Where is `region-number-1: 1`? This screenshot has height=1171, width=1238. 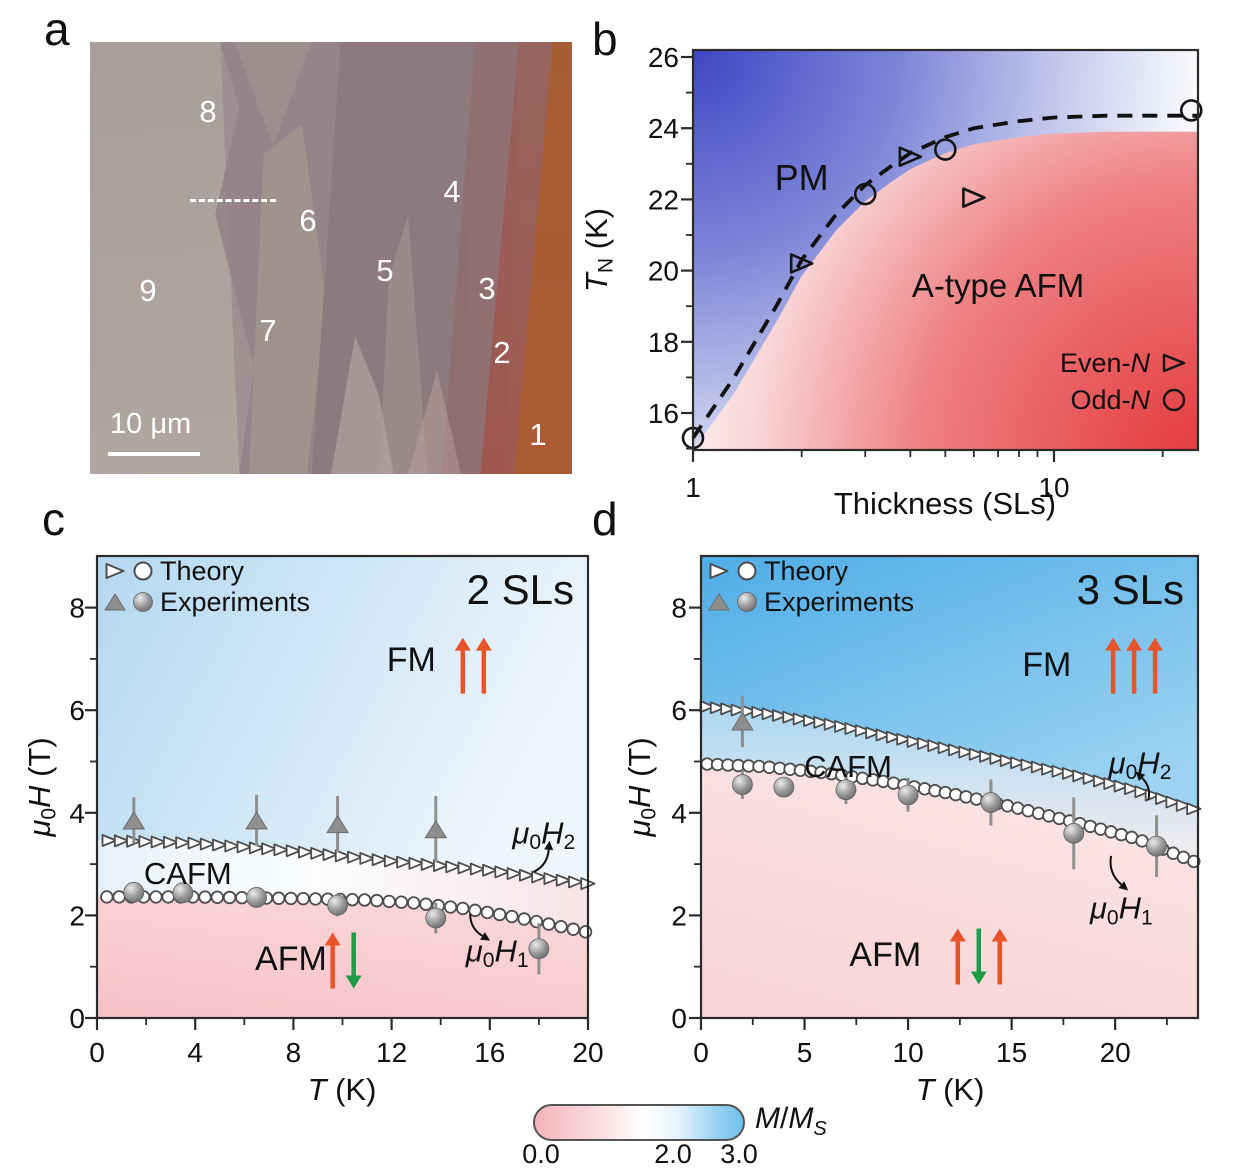 region-number-1: 1 is located at coordinates (538, 434).